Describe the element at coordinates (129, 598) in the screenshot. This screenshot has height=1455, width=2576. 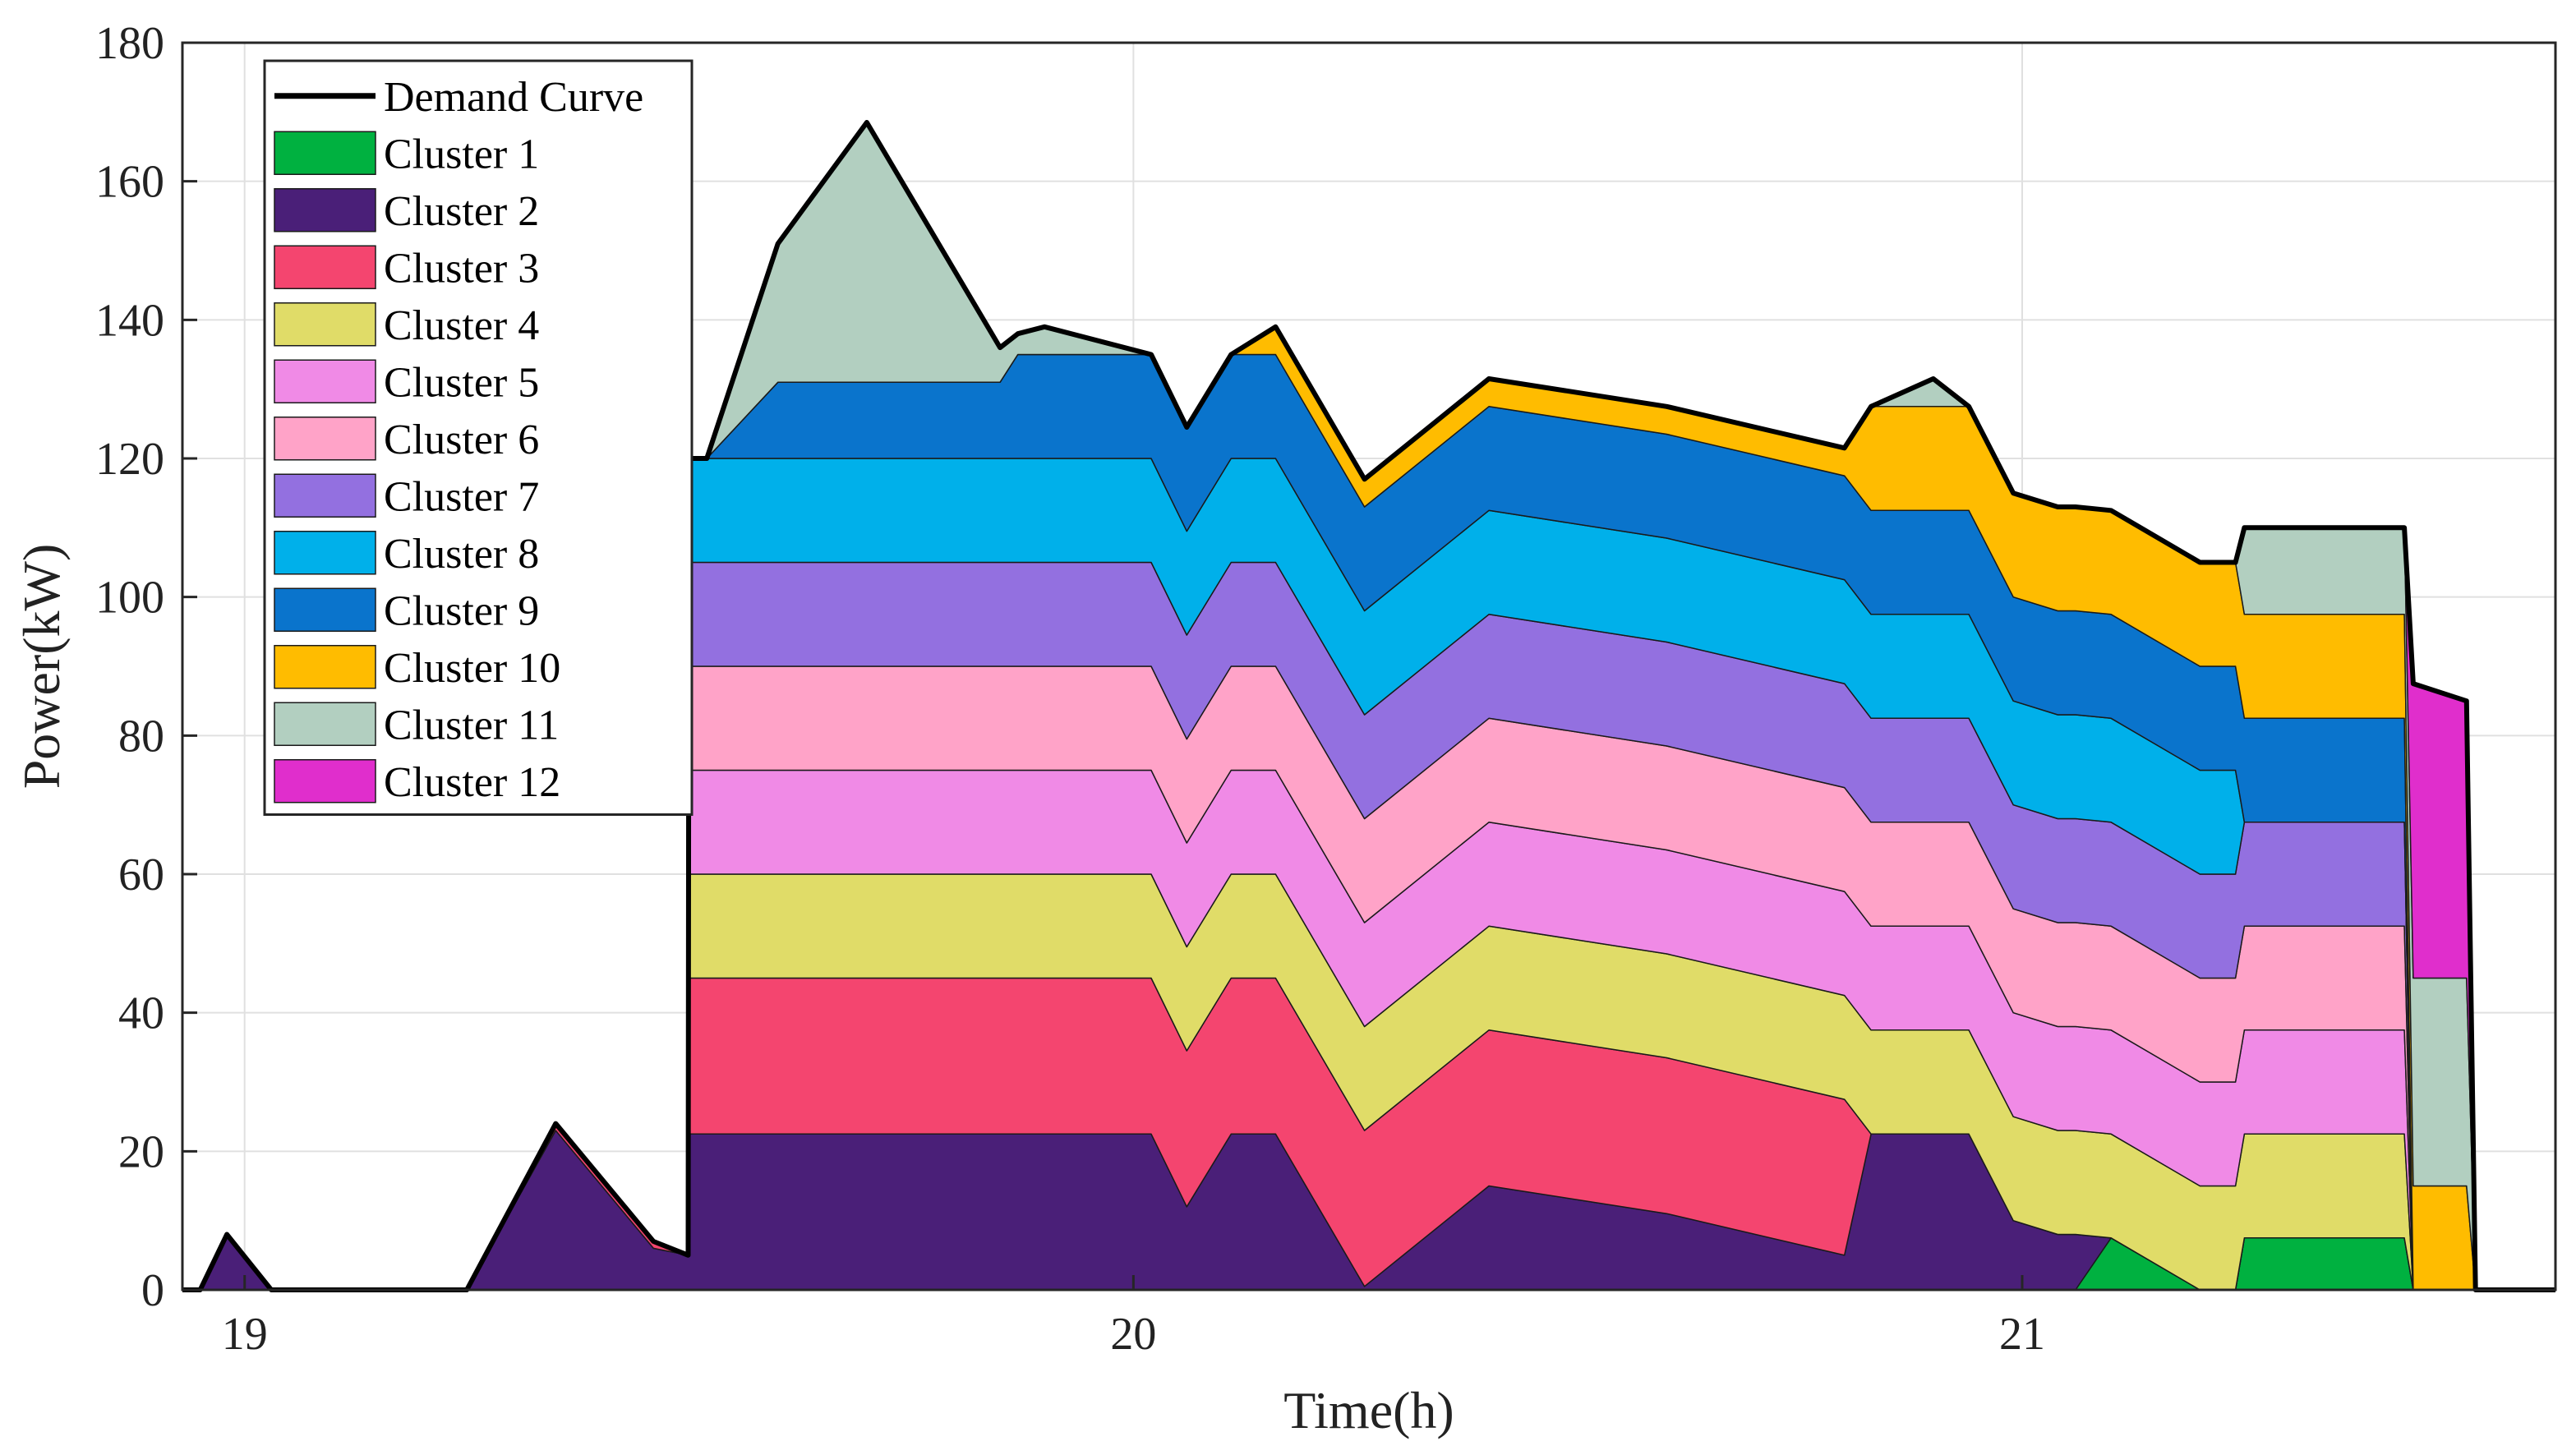
I see `y-tick-label: 100` at that location.